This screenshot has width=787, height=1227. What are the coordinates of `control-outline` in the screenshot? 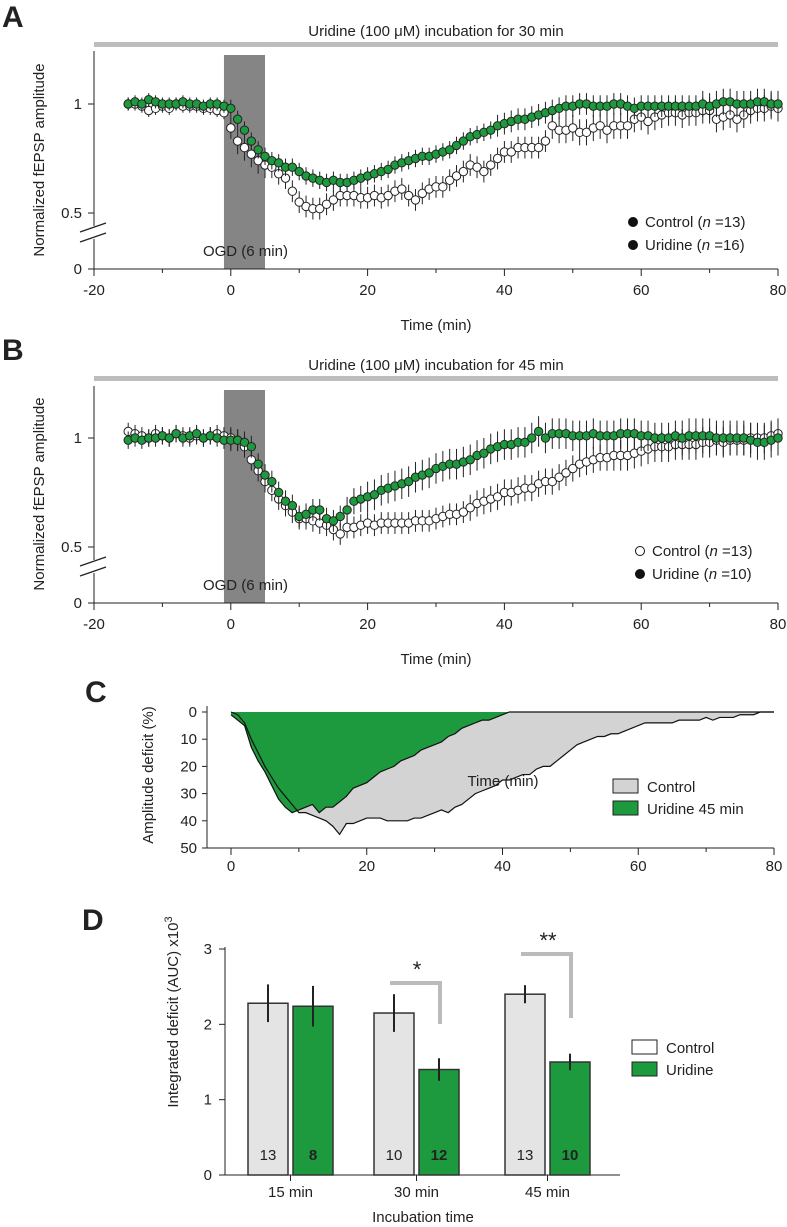 It's located at (502, 773).